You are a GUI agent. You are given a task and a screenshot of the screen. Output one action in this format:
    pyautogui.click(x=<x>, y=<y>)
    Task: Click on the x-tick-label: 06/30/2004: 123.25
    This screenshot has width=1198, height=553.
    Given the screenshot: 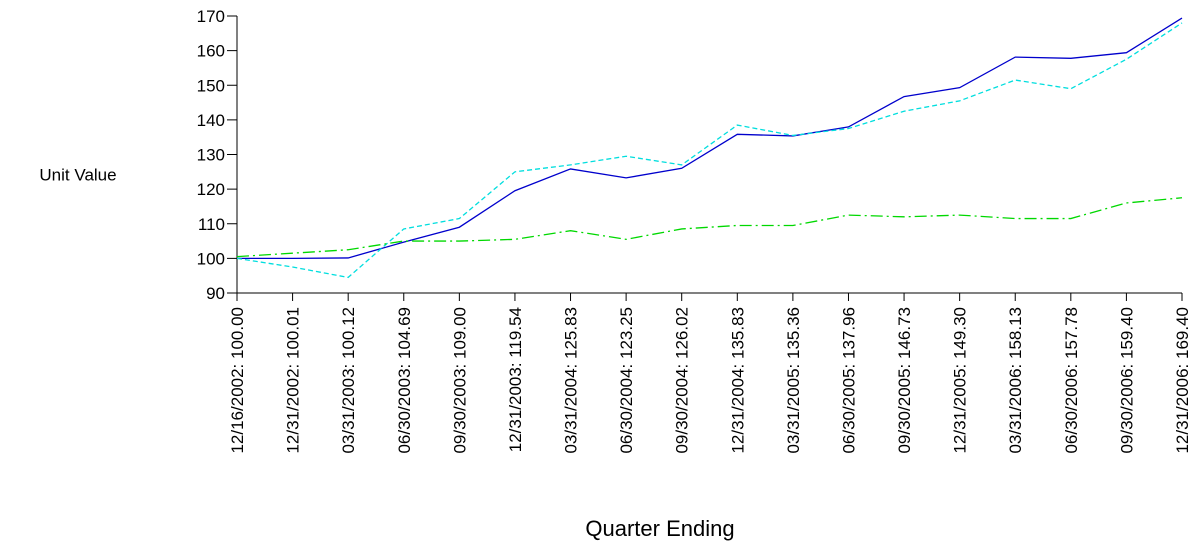 What is the action you would take?
    pyautogui.click(x=626, y=380)
    